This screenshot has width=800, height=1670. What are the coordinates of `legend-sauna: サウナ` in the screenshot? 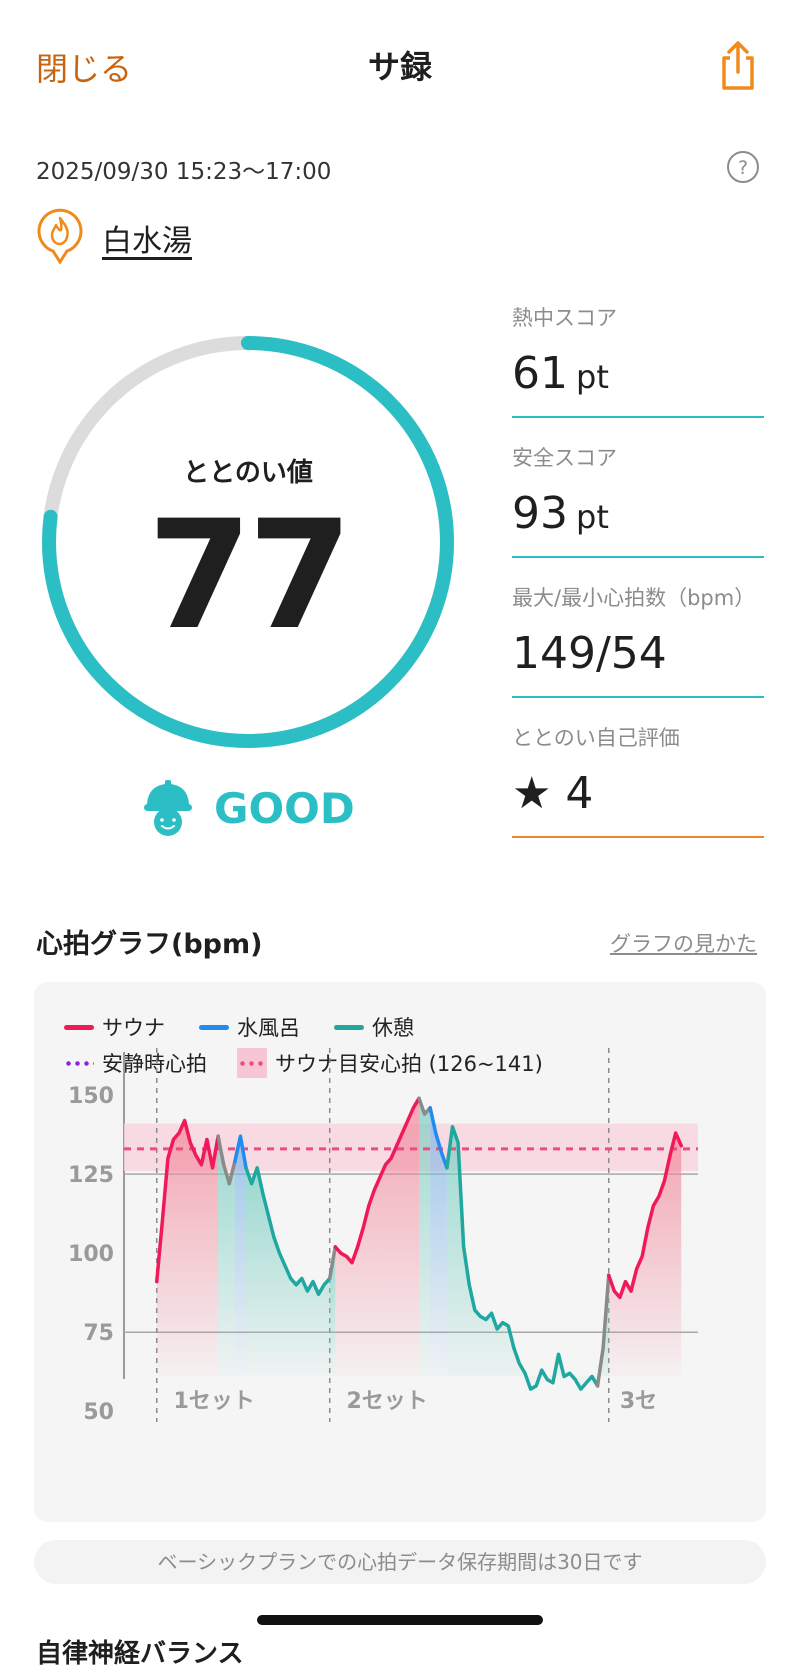 It's located at (114, 1027).